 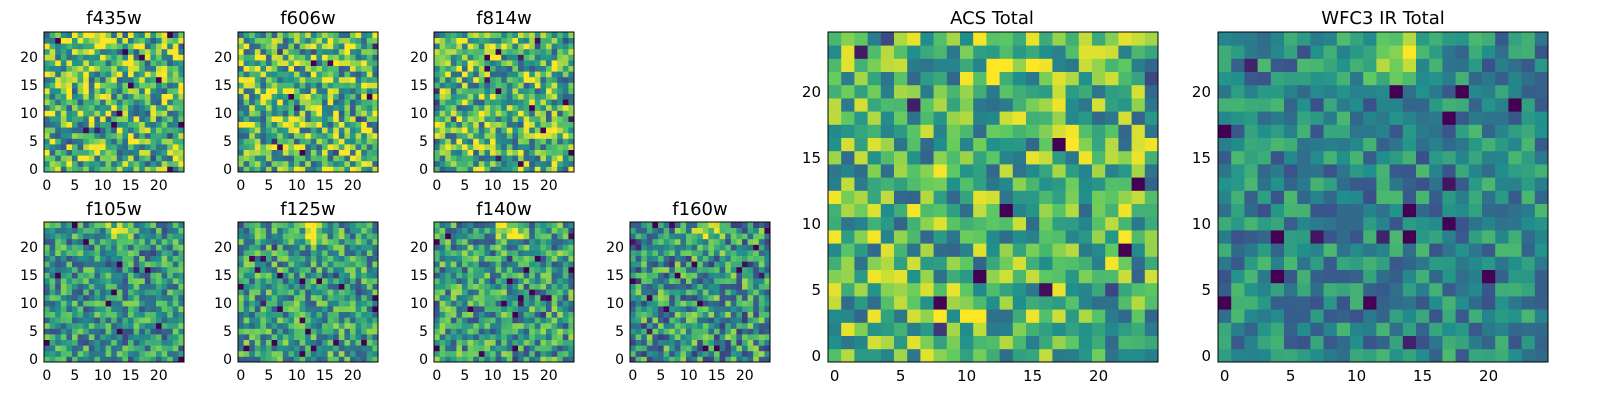 I want to click on plot-frame, so click(x=504, y=102).